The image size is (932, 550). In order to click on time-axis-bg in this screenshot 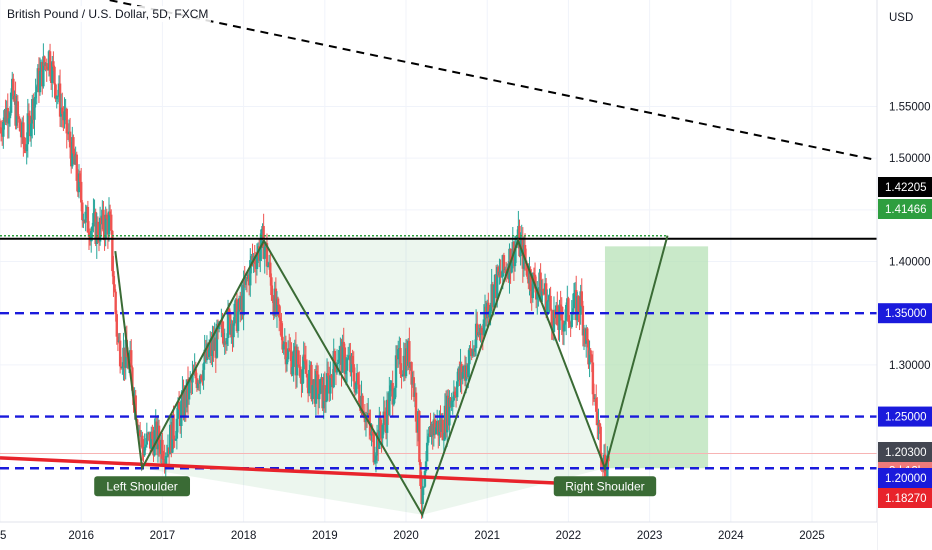, I will do `click(438, 536)`.